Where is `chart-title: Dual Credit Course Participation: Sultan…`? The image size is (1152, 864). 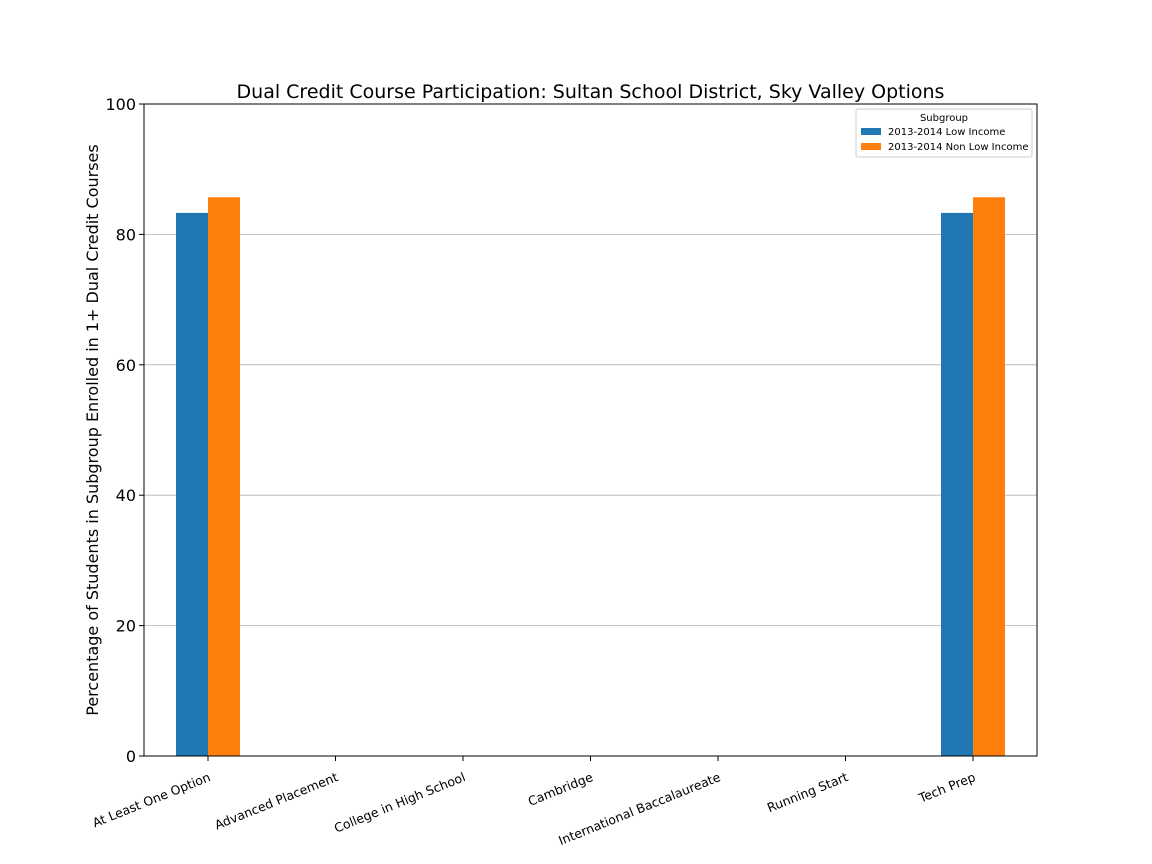 chart-title: Dual Credit Course Participation: Sultan… is located at coordinates (591, 92).